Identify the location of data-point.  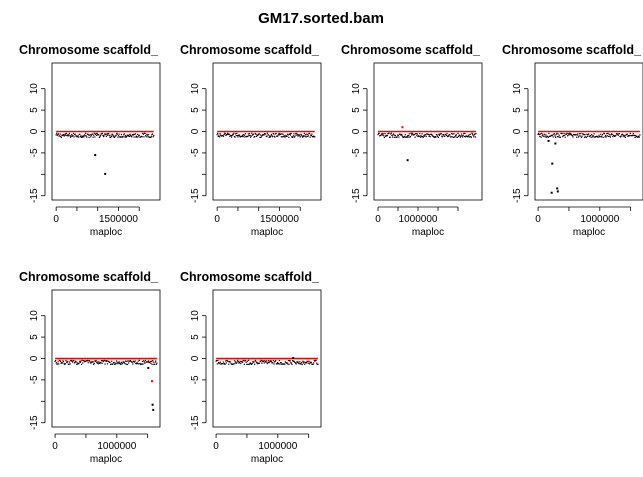
(551, 192).